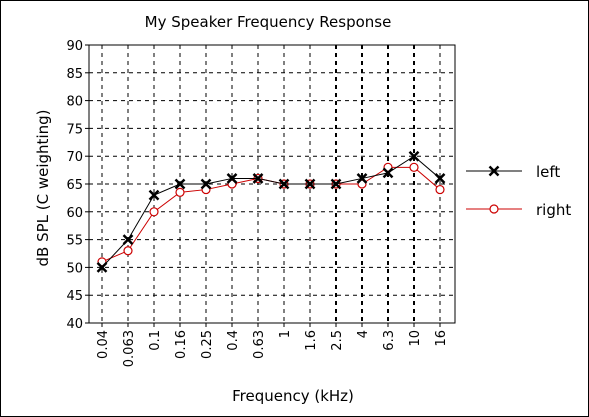  I want to click on x-tick-label: 0.63, so click(259, 344).